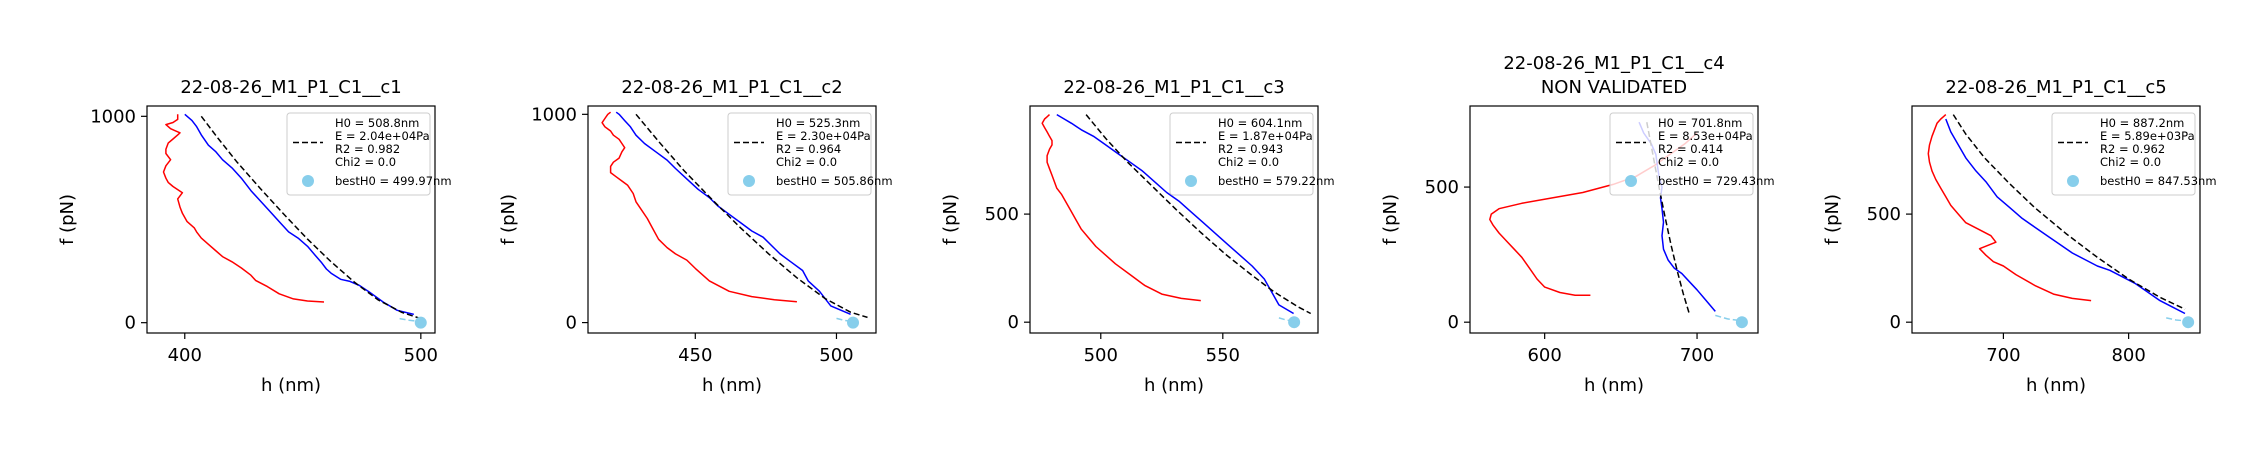 The width and height of the screenshot is (2250, 450). What do you see at coordinates (1276, 181) in the screenshot?
I see `legend-best-text: bestH0 = 579.22nm` at bounding box center [1276, 181].